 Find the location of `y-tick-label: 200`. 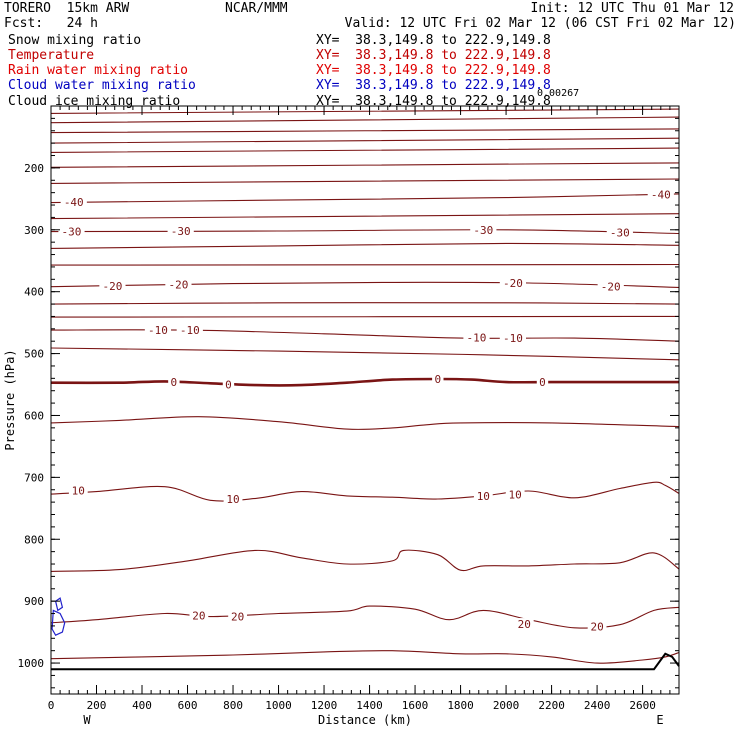

y-tick-label: 200 is located at coordinates (34, 168).